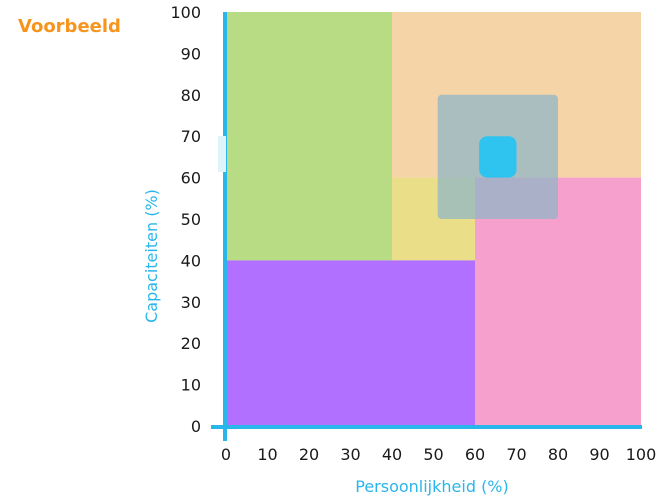  What do you see at coordinates (191, 53) in the screenshot?
I see `y-tick-label: 90` at bounding box center [191, 53].